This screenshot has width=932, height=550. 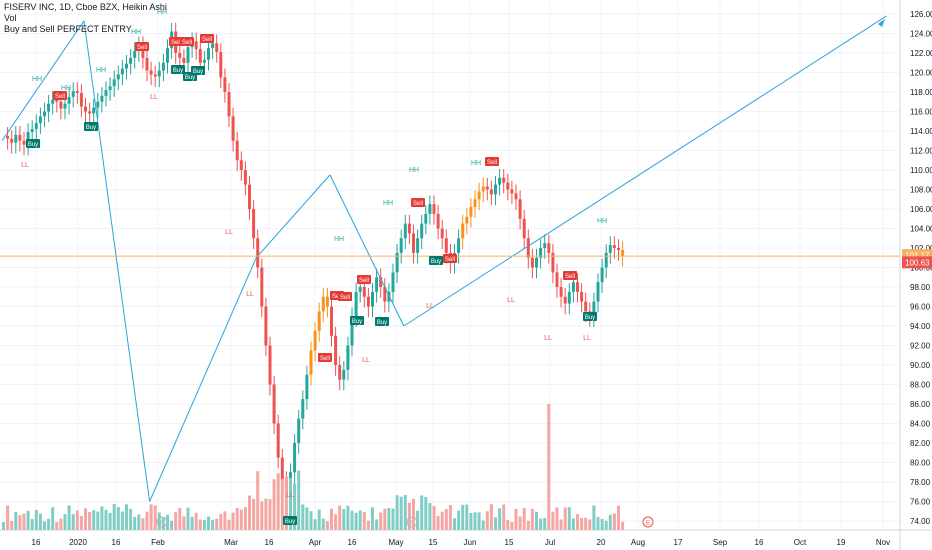 What do you see at coordinates (85, 7) in the screenshot?
I see `chart-title: FISERV INC, 1D, Cboe BZX, Heikin Ashi` at bounding box center [85, 7].